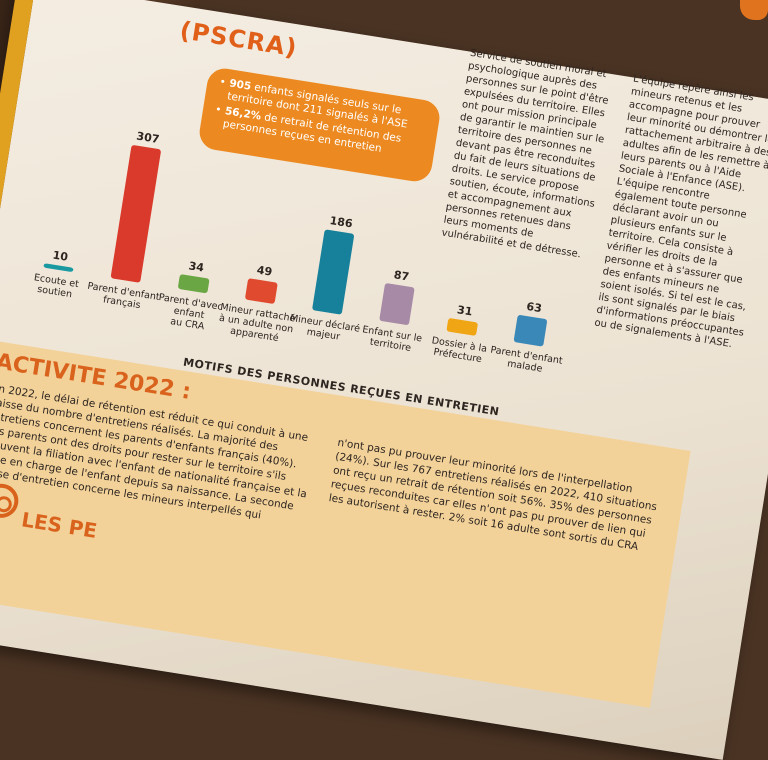 The height and width of the screenshot is (760, 768). Describe the element at coordinates (264, 270) in the screenshot. I see `bar-value-3: 49` at that location.